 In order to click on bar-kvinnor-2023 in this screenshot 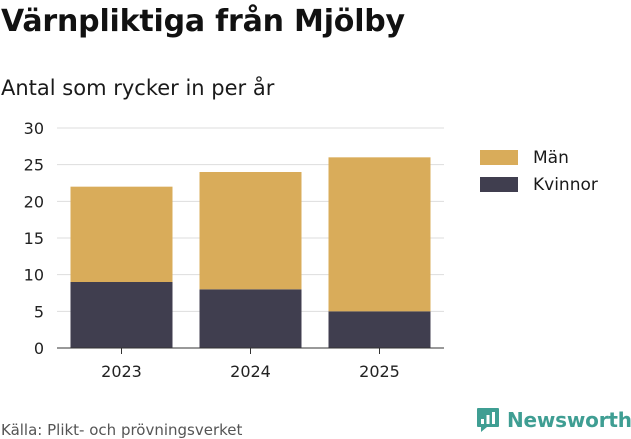, I will do `click(121, 315)`.